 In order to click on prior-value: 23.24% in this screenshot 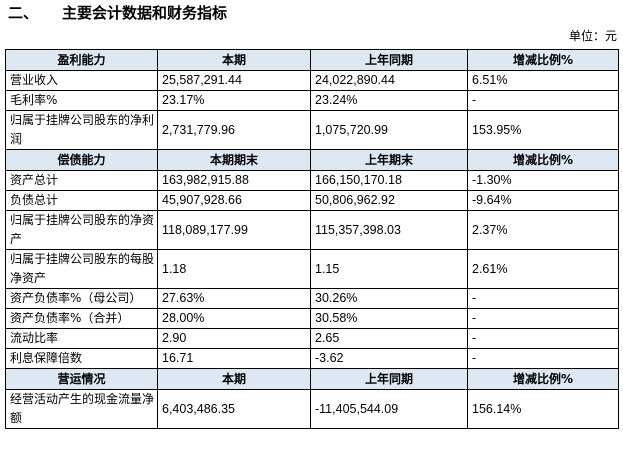, I will do `click(389, 100)`.